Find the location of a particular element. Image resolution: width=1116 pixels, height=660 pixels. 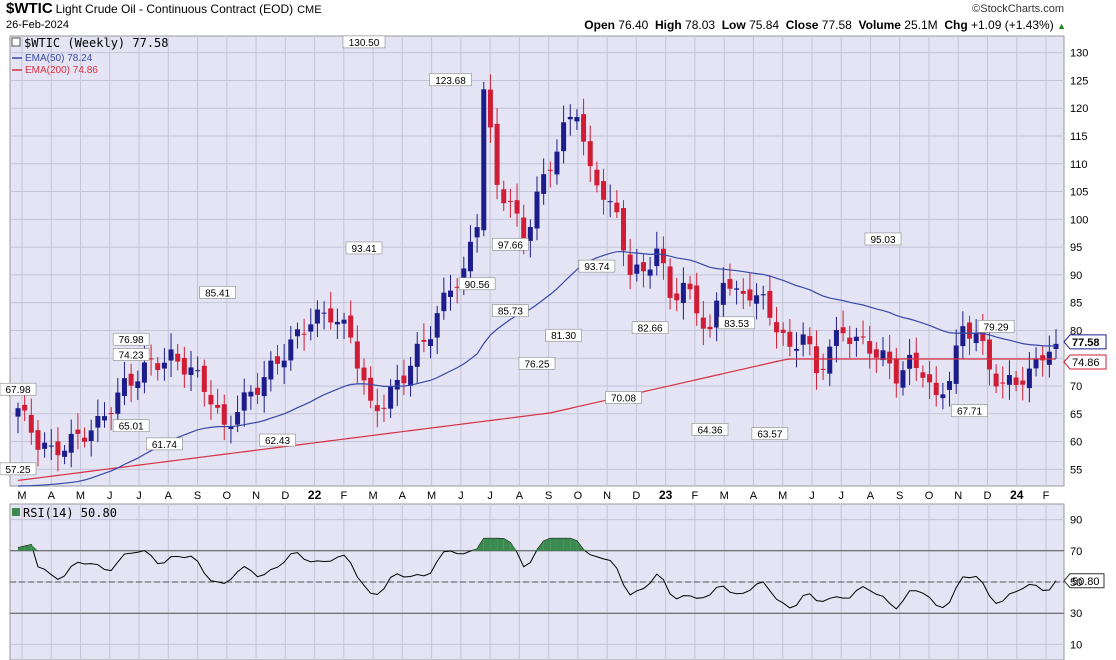

annotation-label: 130.50 is located at coordinates (364, 43).